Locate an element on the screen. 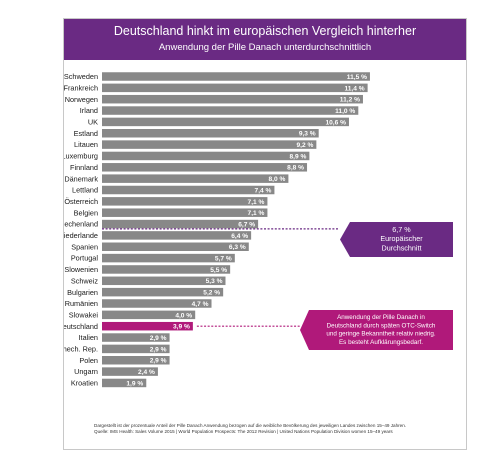  category-label: Polen is located at coordinates (88, 360).